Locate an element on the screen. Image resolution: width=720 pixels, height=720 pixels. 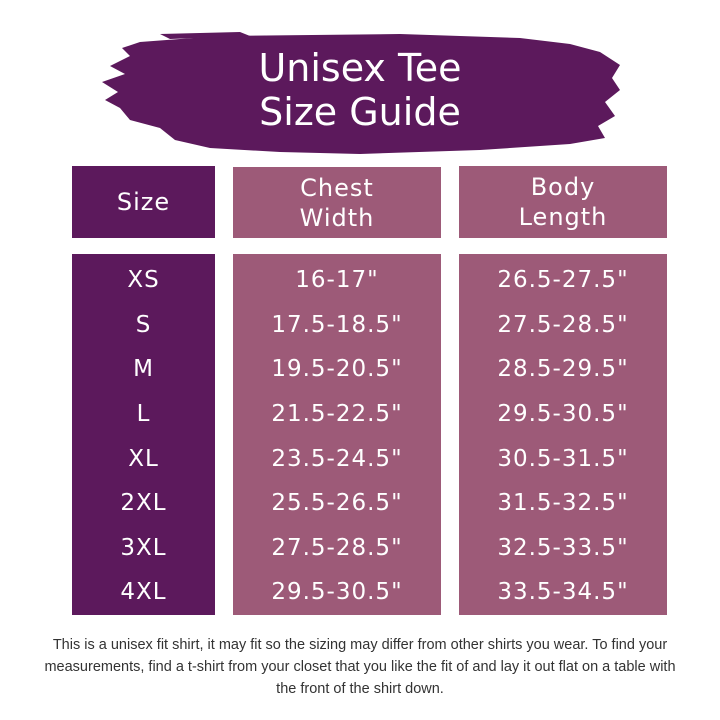
chest-width-cell: 25.5-26.5" is located at coordinates (337, 503).